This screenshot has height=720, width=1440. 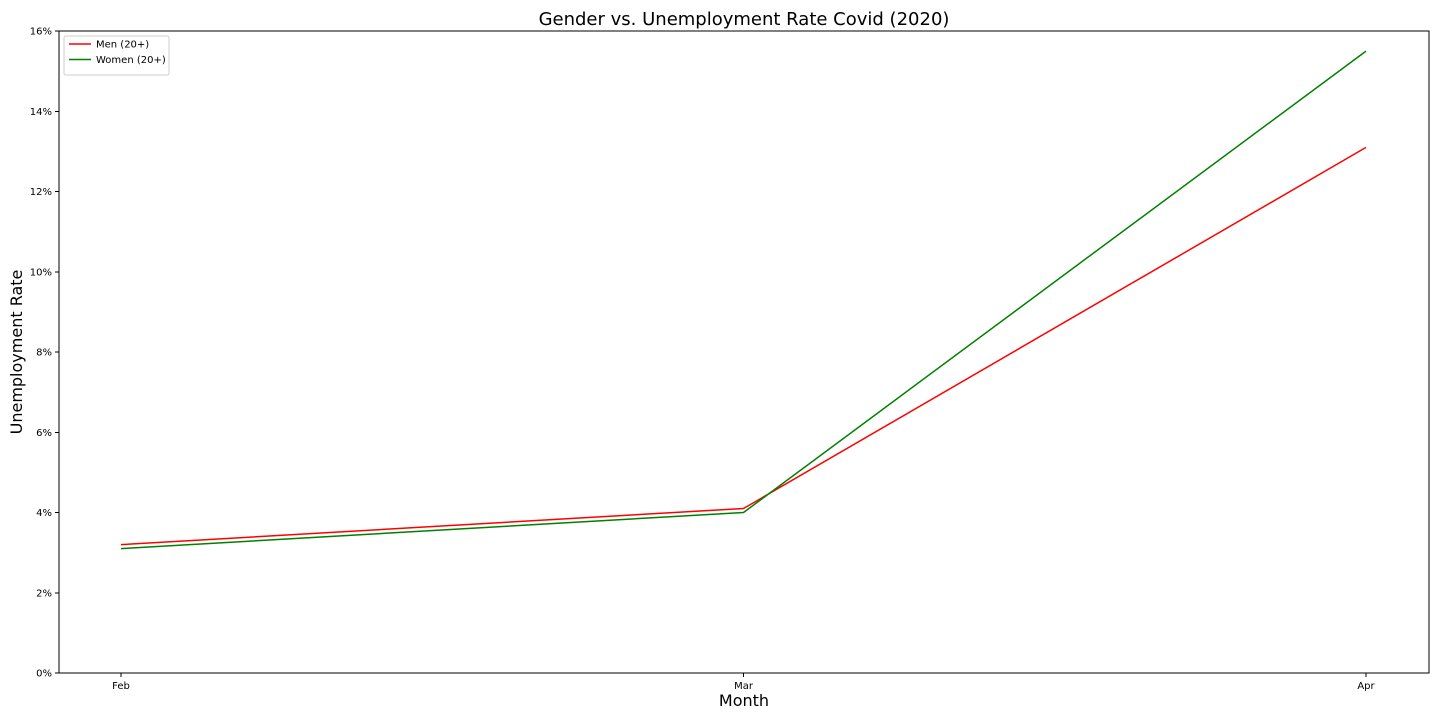 I want to click on y-axis: 0% 2% 4% 6% 8% 10% 12% 14% 16%, so click(x=44, y=353).